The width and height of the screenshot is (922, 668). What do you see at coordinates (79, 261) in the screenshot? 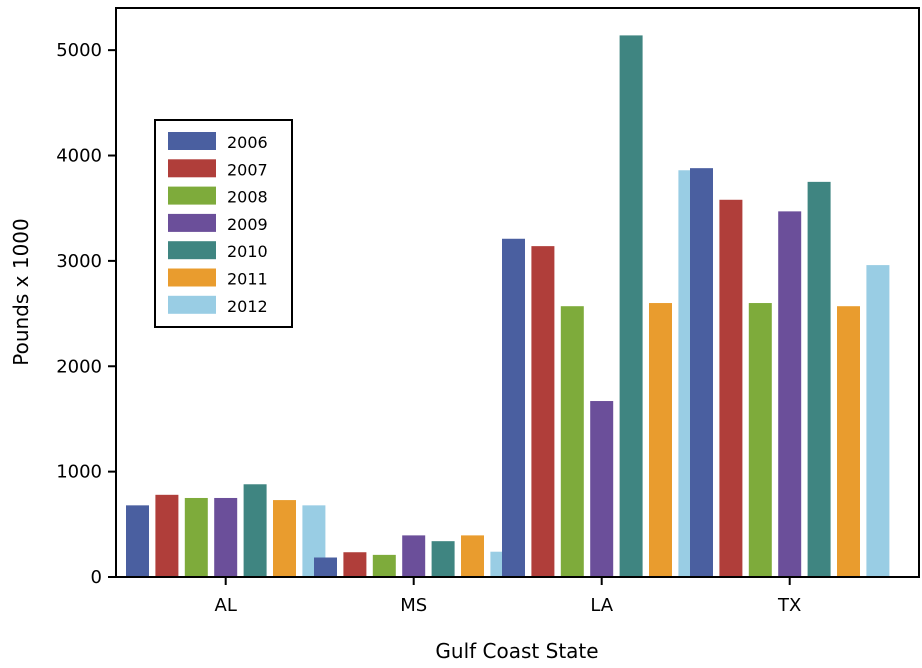
I see `y-tick-label: 3000` at bounding box center [79, 261].